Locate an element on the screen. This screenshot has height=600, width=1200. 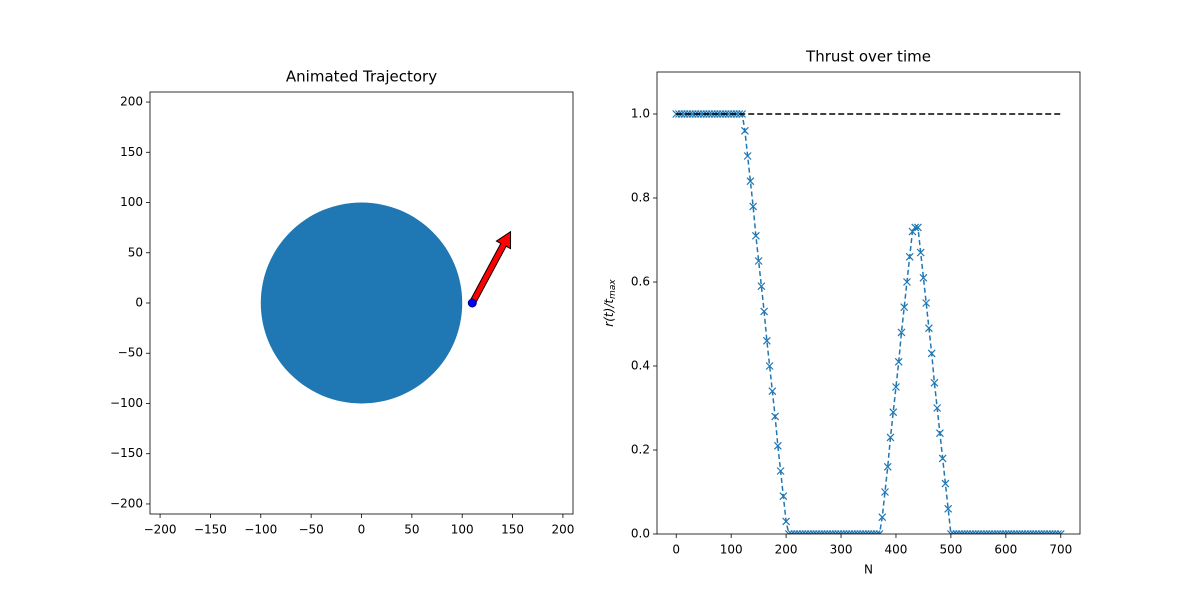
x-tick-label: −200 is located at coordinates (160, 530).